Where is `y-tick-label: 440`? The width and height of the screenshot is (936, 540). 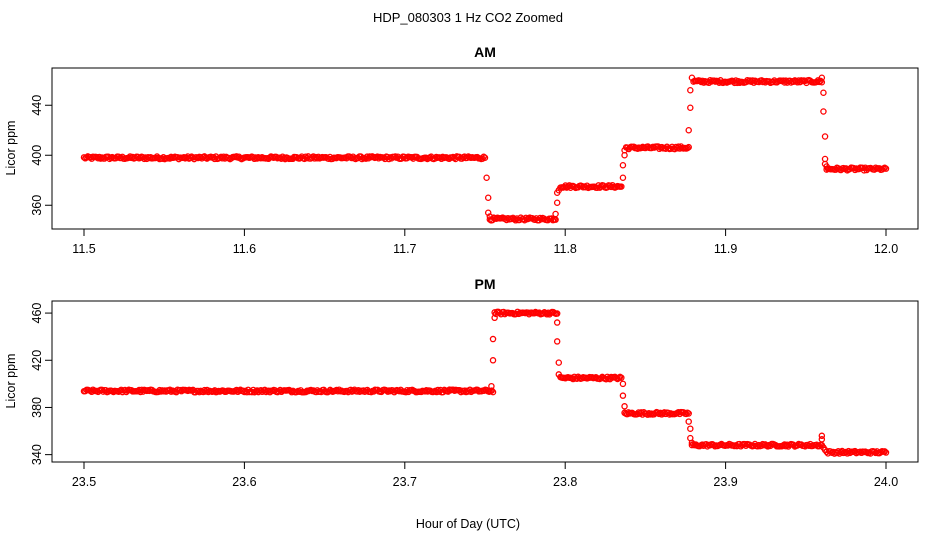 y-tick-label: 440 is located at coordinates (37, 105).